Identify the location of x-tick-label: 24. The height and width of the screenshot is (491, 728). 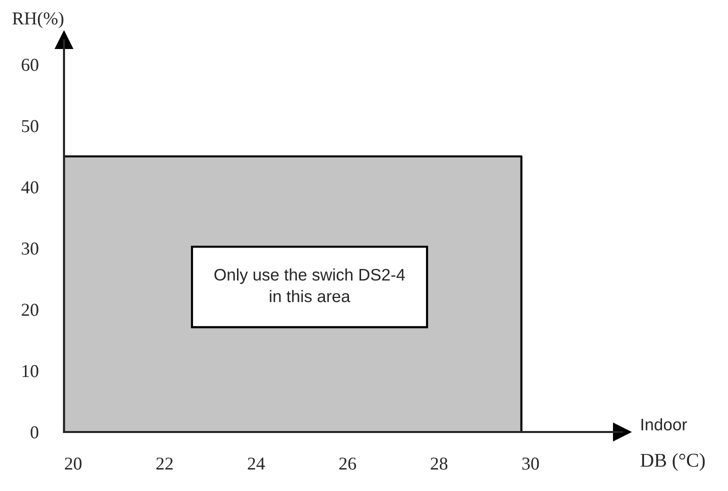
(256, 464).